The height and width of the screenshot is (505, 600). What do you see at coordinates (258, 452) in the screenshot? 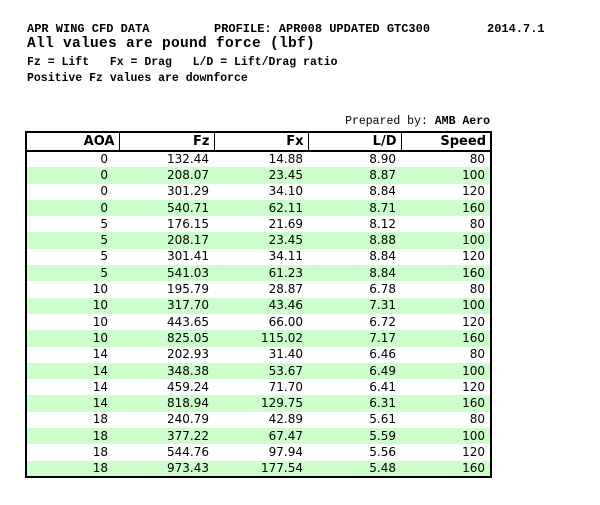
I see `table-row: 18 544.76 97.94 5.56 120` at bounding box center [258, 452].